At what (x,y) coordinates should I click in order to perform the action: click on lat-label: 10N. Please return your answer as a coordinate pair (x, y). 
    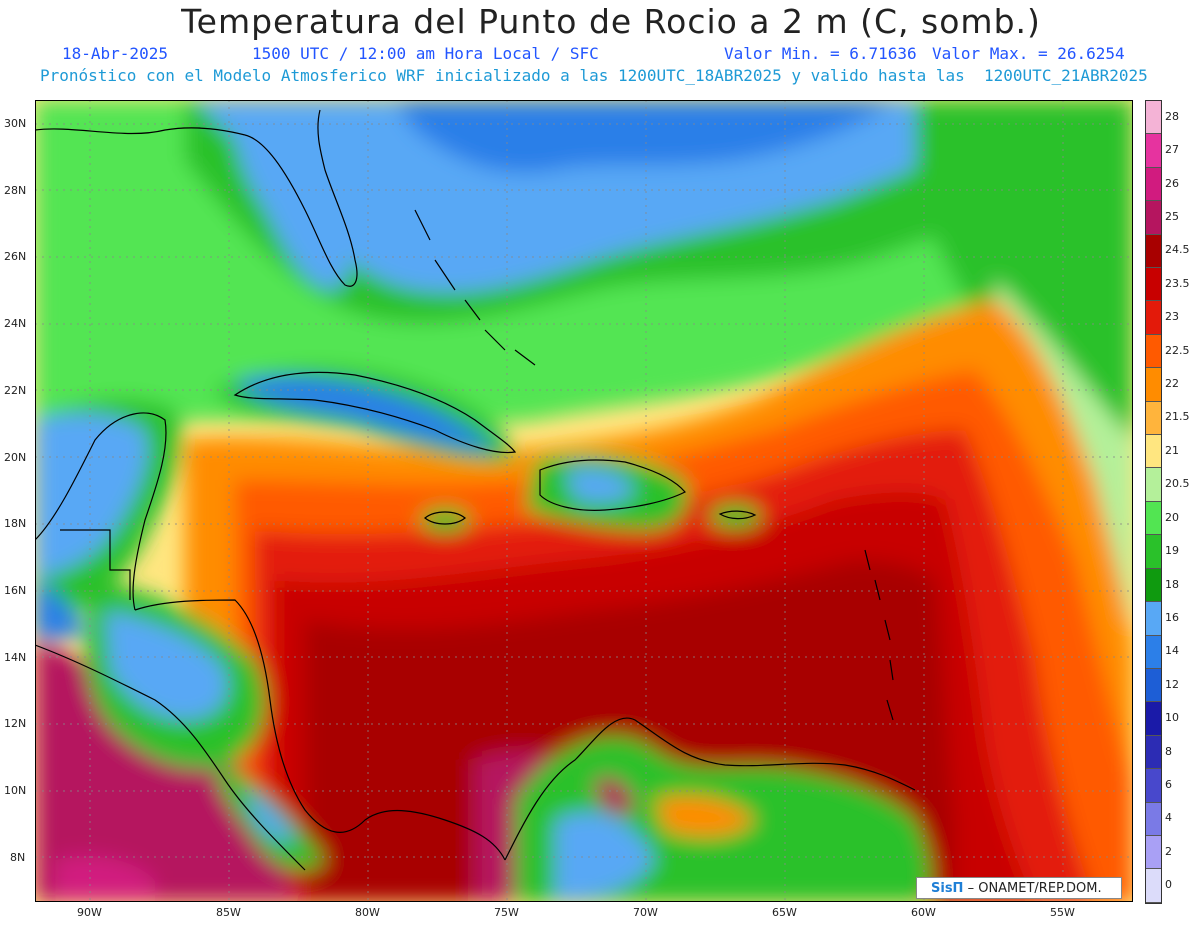
    Looking at the image, I should click on (15, 790).